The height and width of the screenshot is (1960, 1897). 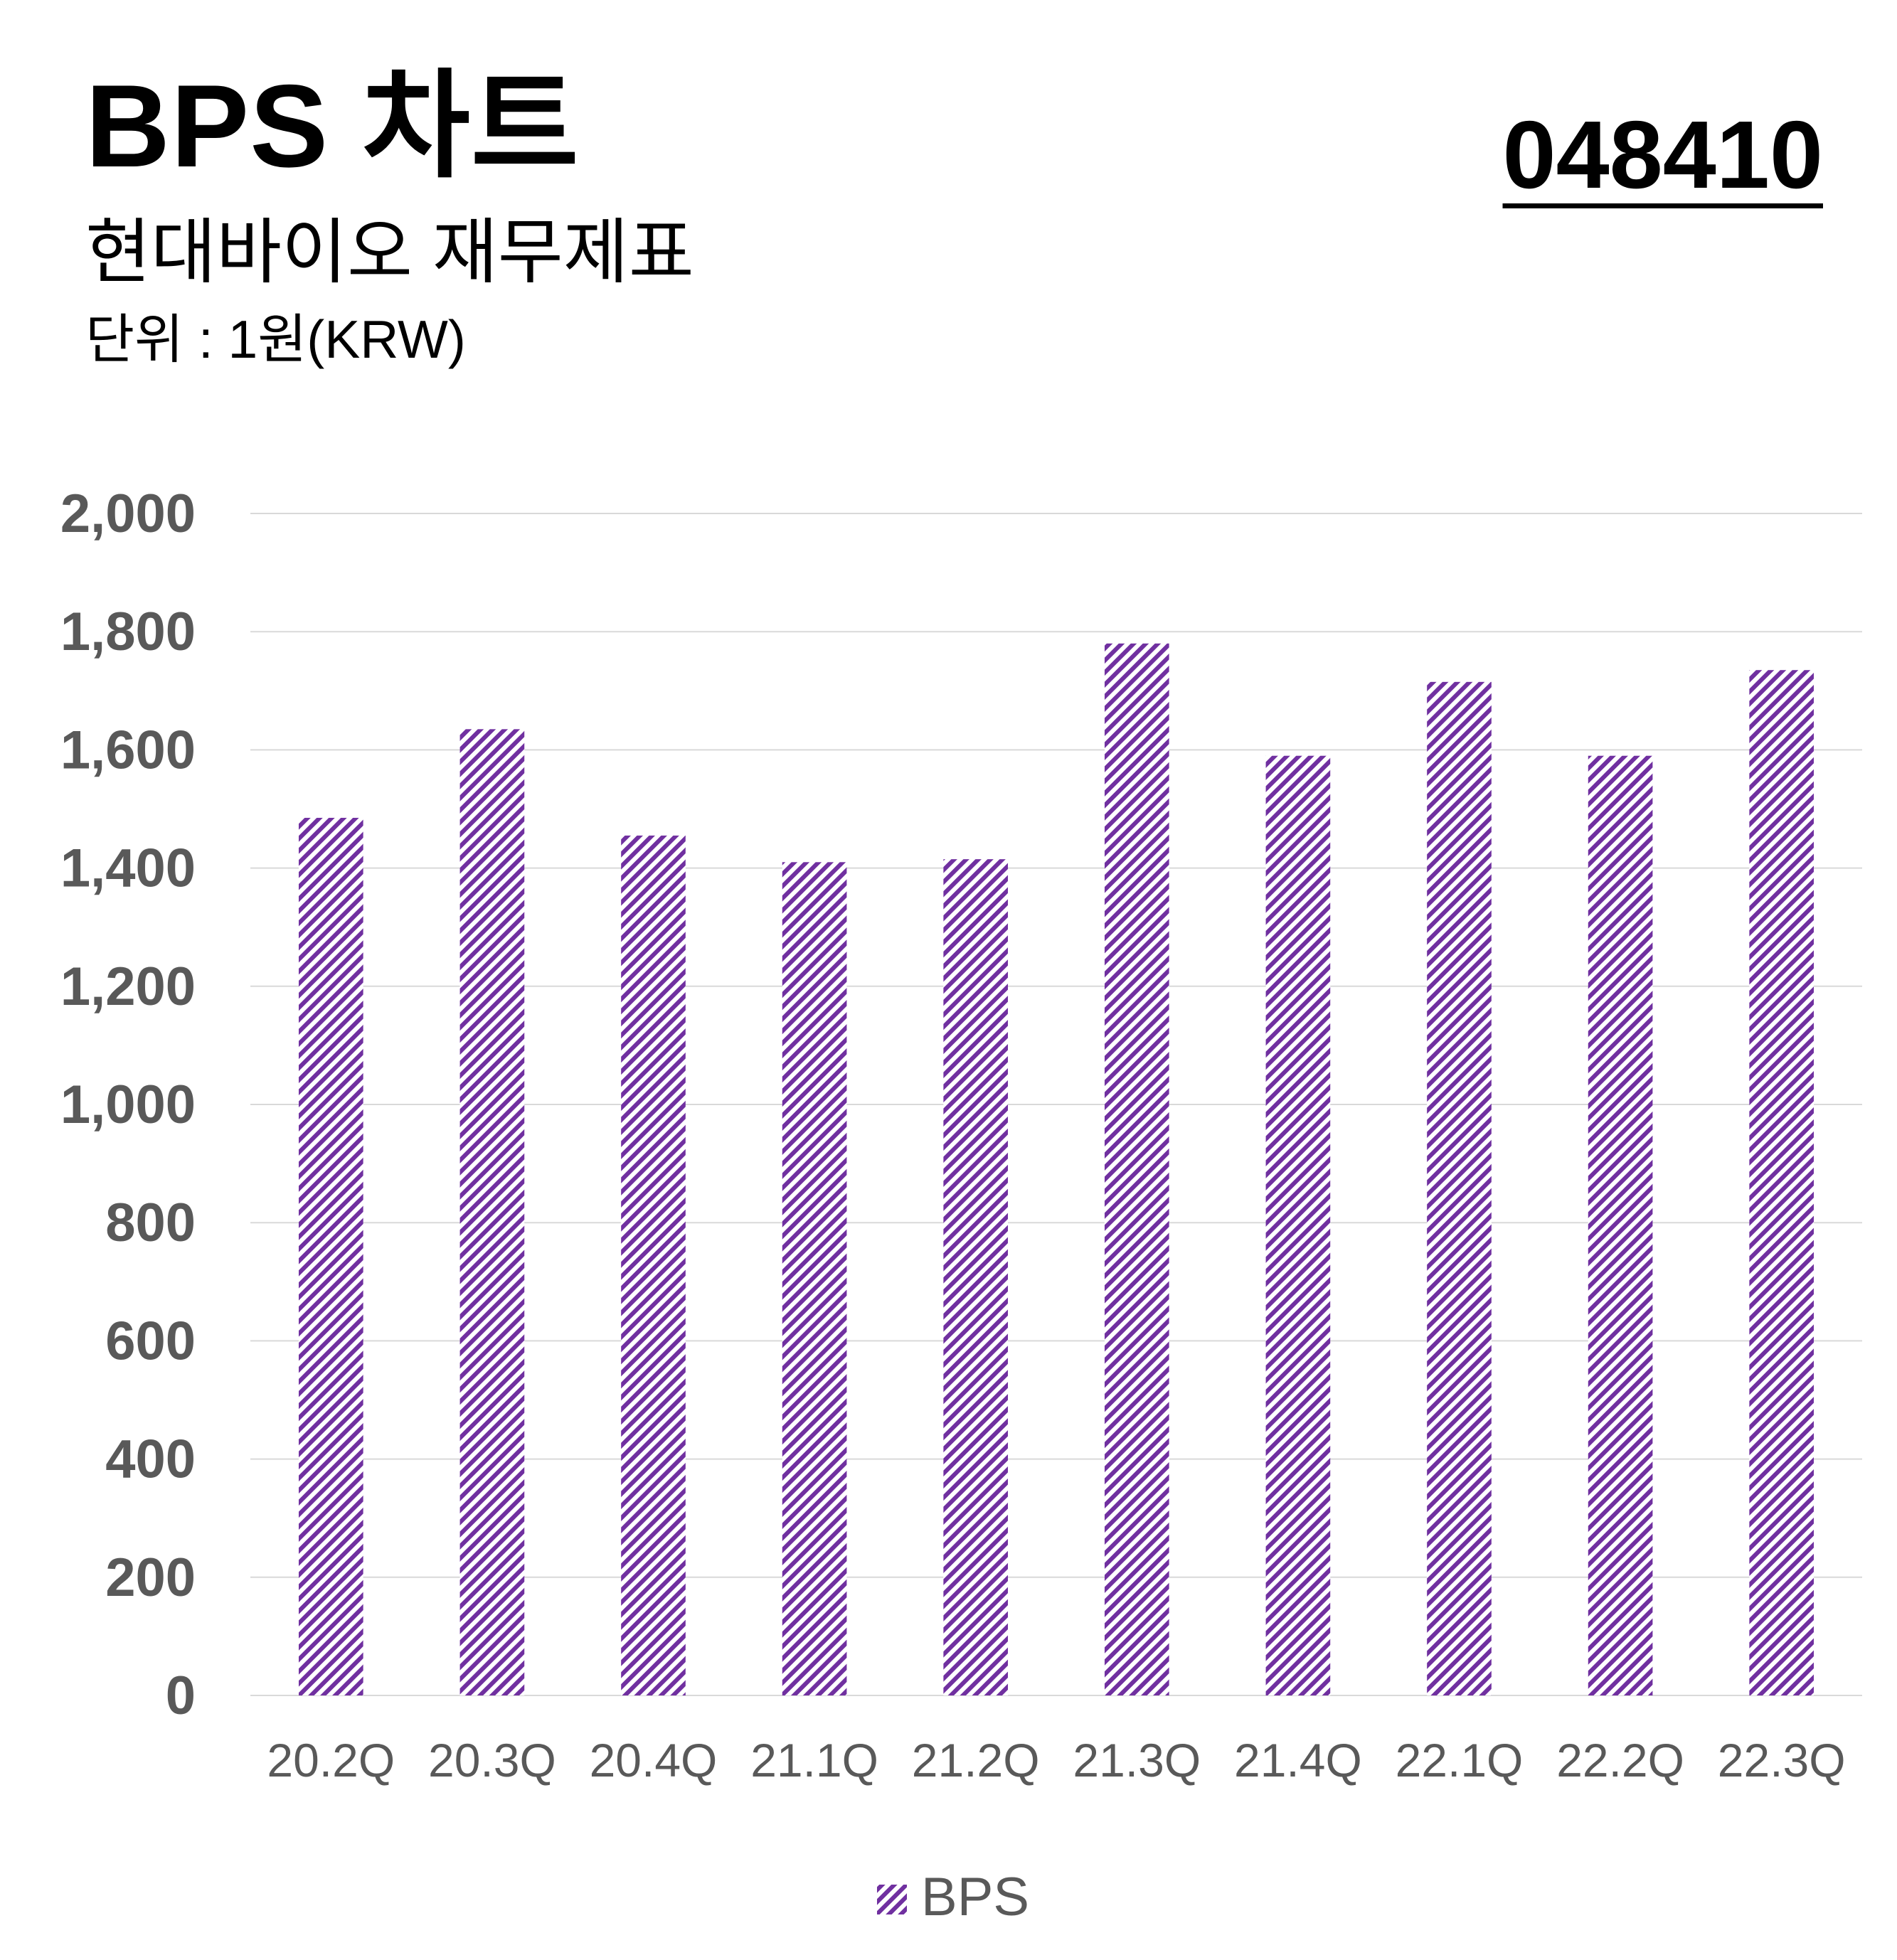 I want to click on y-tick-label: 600, so click(x=151, y=1341).